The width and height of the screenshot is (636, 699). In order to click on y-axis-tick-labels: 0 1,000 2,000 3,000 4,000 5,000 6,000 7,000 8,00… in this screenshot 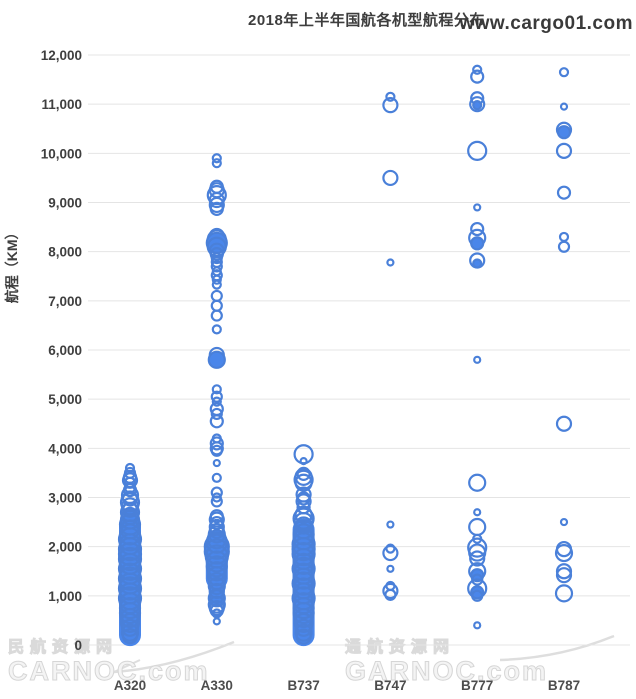, I will do `click(61, 350)`.